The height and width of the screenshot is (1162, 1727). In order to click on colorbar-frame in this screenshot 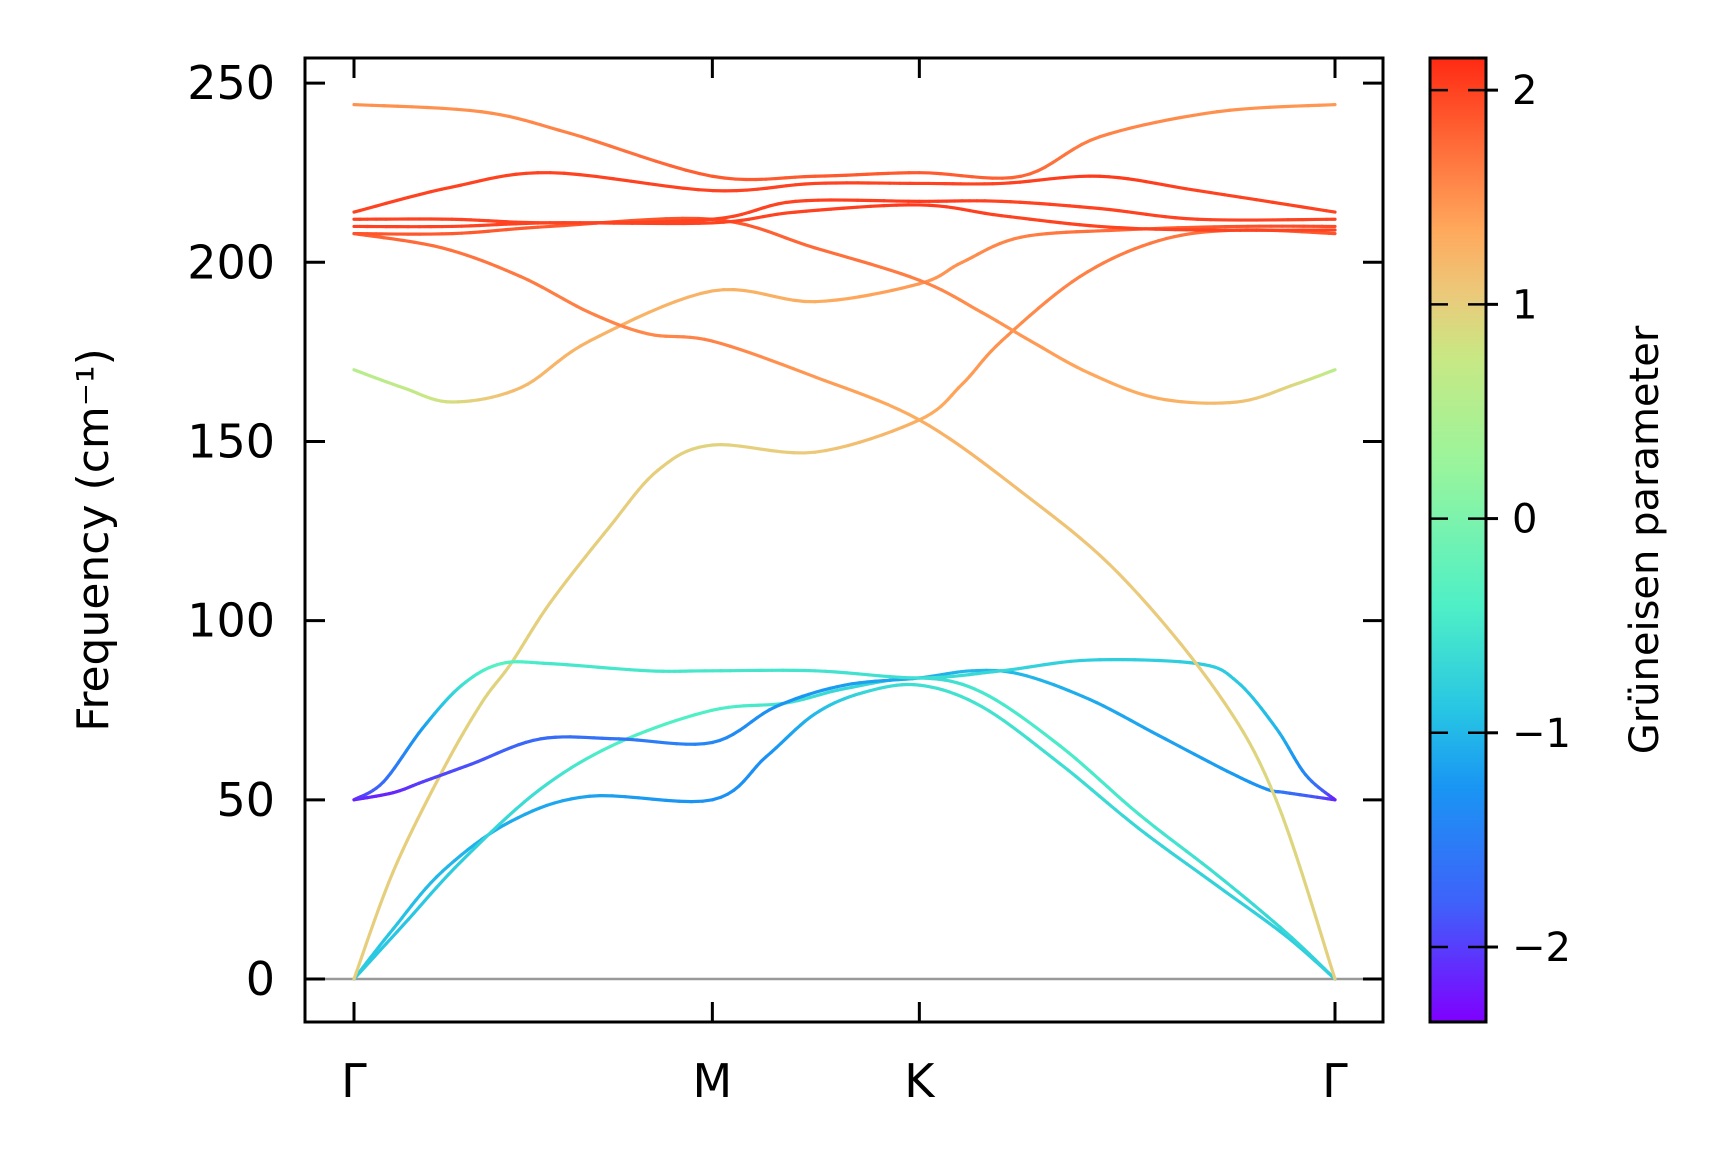, I will do `click(1458, 540)`.